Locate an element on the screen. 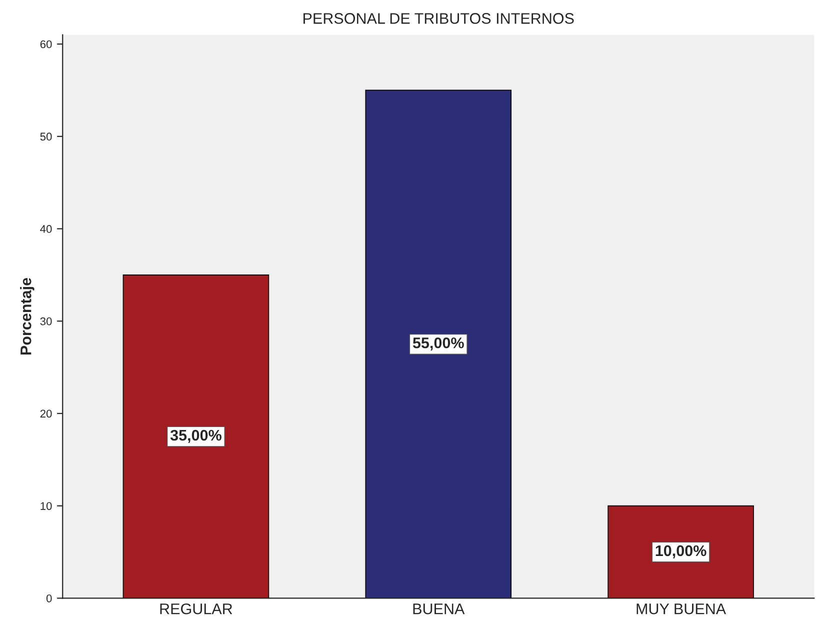  data-label: 10,00% is located at coordinates (681, 551).